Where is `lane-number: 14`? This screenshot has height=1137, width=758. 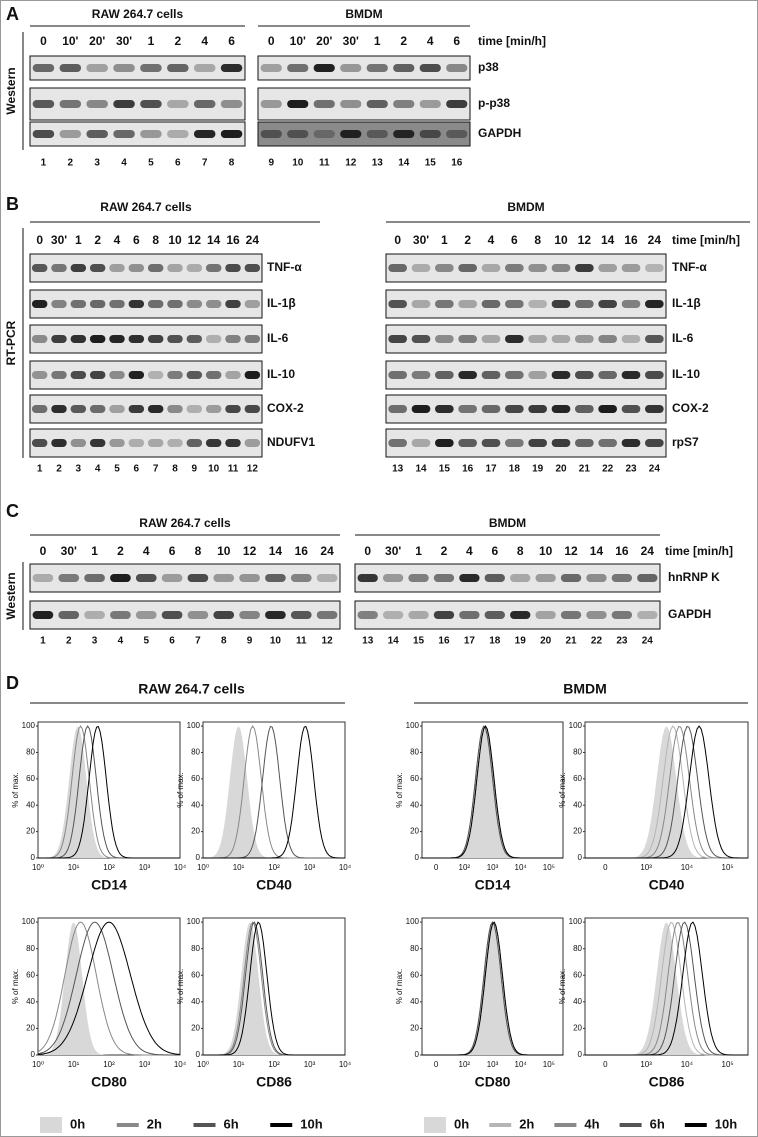 lane-number: 14 is located at coordinates (421, 469).